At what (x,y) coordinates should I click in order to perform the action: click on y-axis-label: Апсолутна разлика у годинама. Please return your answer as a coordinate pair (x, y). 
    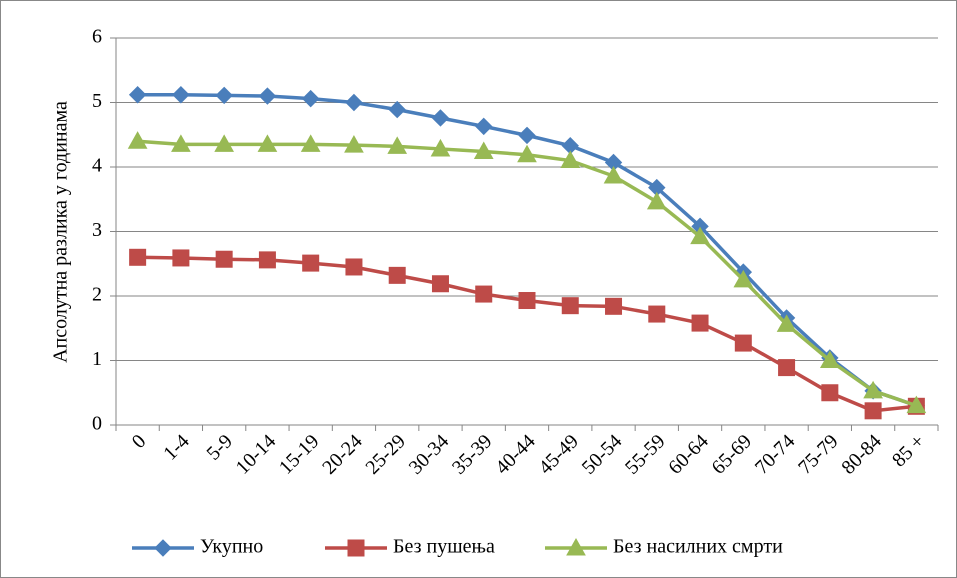
    Looking at the image, I should click on (61, 232).